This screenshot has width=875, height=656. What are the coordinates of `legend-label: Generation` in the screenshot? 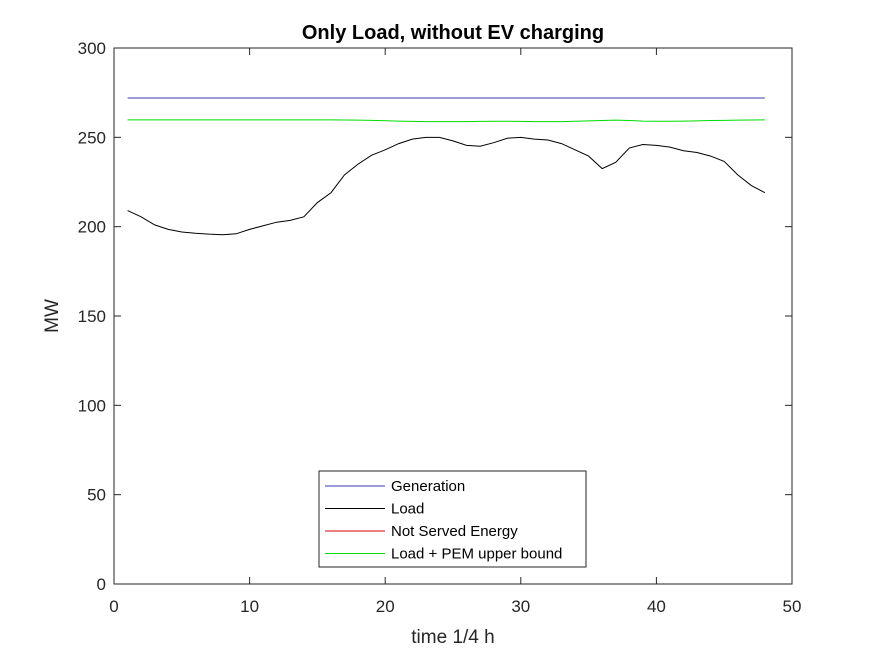 It's located at (428, 486).